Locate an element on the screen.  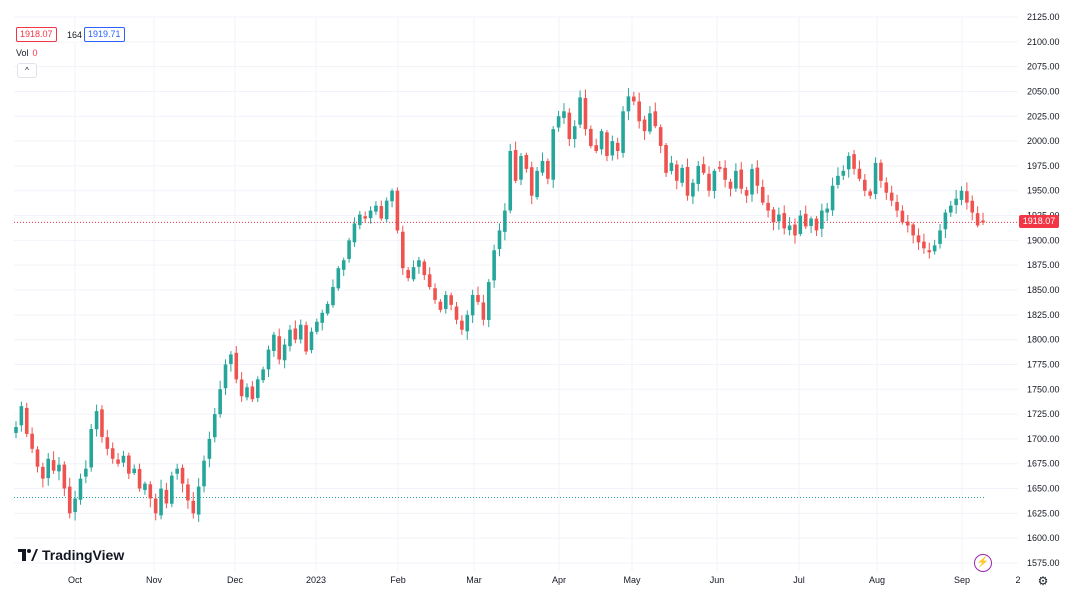
x-tick-label: Dec is located at coordinates (235, 580).